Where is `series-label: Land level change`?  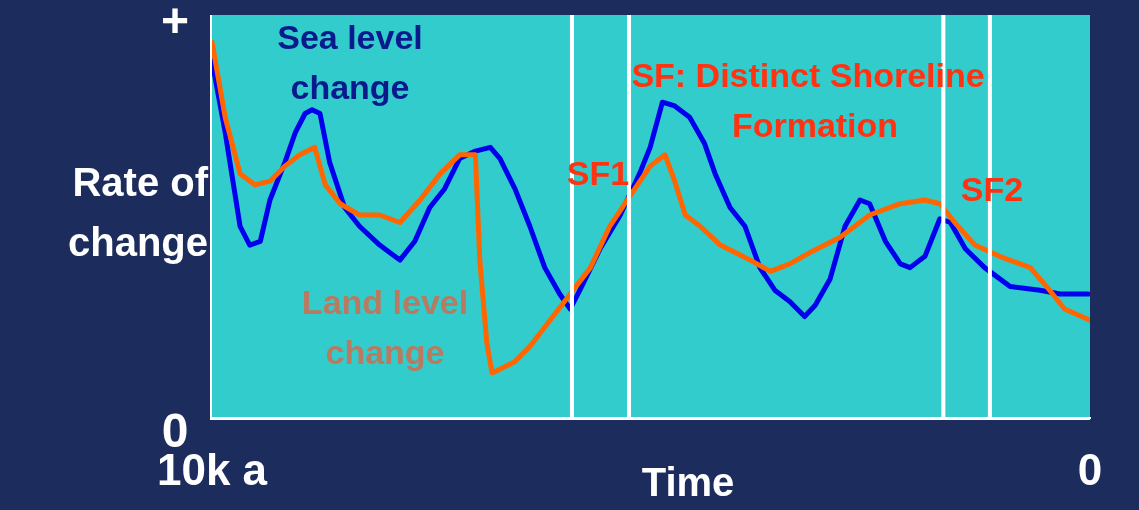
series-label: Land level change is located at coordinates (385, 327).